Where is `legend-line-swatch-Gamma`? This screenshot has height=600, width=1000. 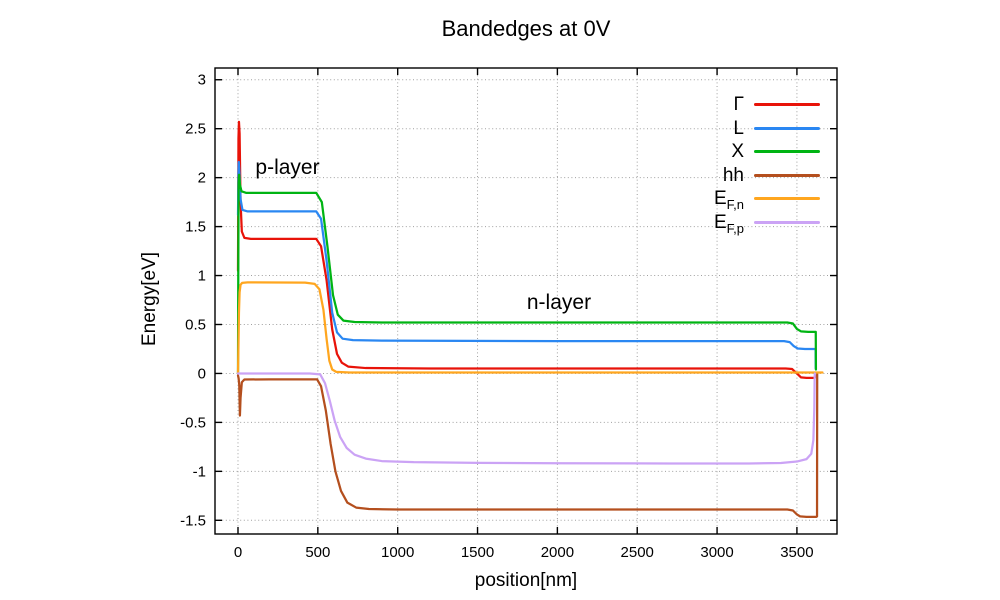
legend-line-swatch-Gamma is located at coordinates (787, 105).